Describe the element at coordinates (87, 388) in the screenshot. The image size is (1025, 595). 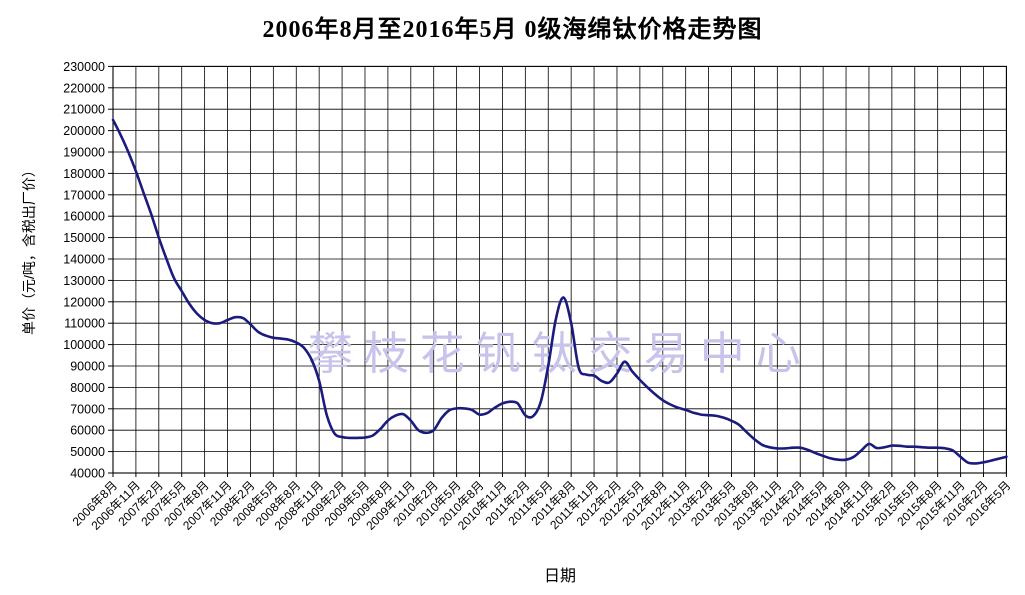
I see `y-tick-label: 80000` at that location.